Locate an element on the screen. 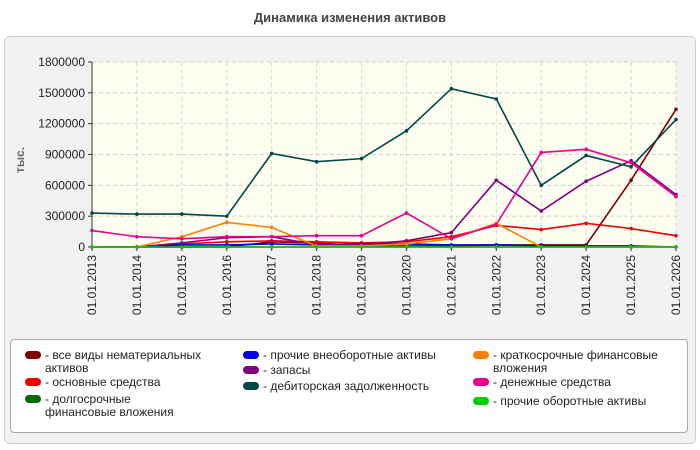  series-line is located at coordinates (384, 245).